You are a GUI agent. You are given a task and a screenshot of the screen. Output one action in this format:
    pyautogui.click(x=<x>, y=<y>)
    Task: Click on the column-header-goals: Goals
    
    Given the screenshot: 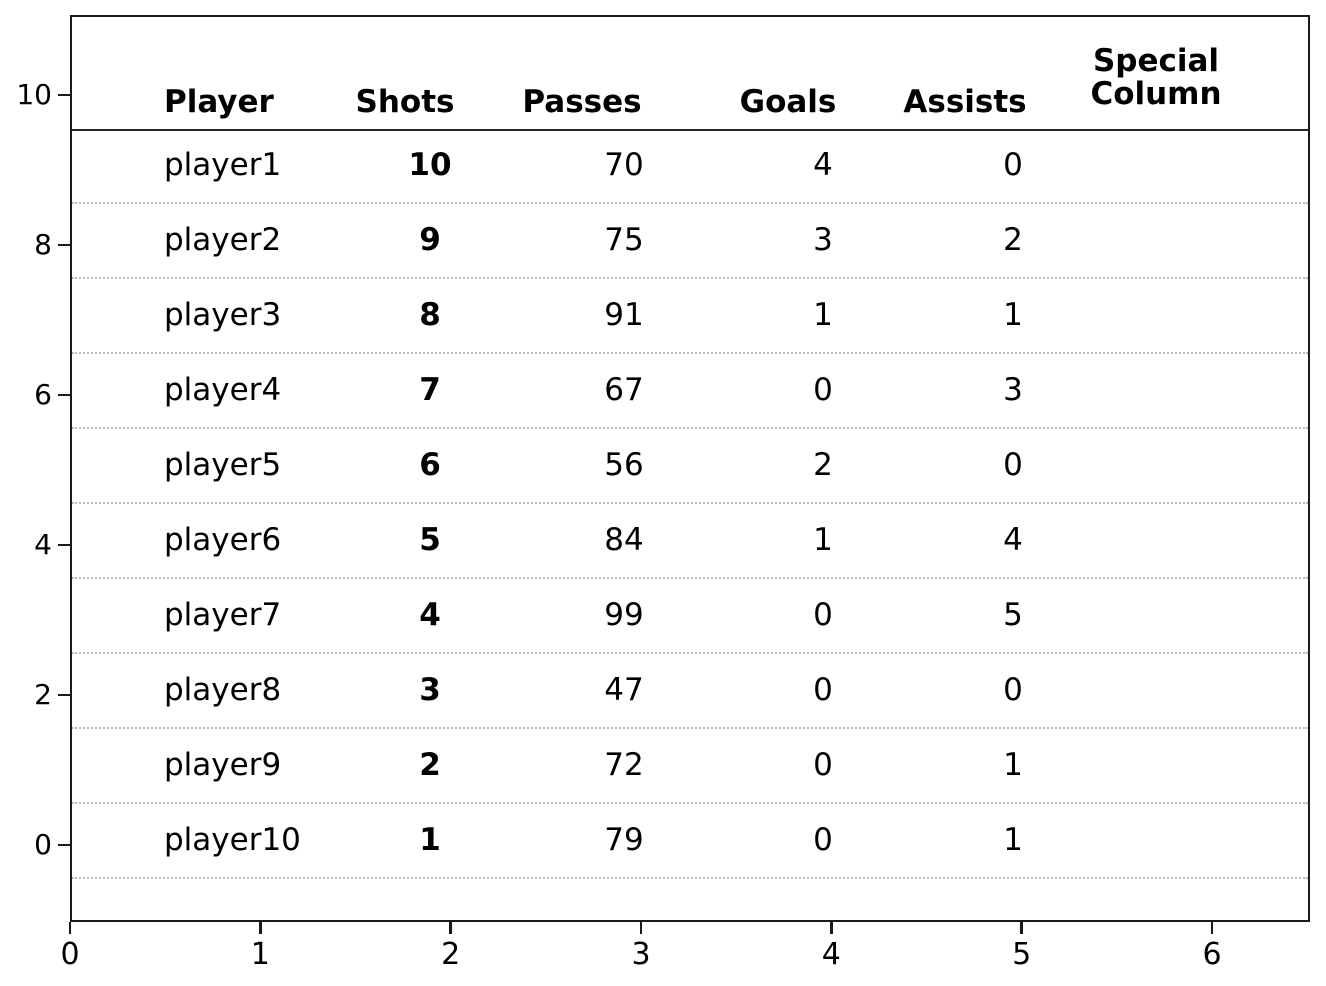 What is the action you would take?
    pyautogui.click(x=788, y=102)
    